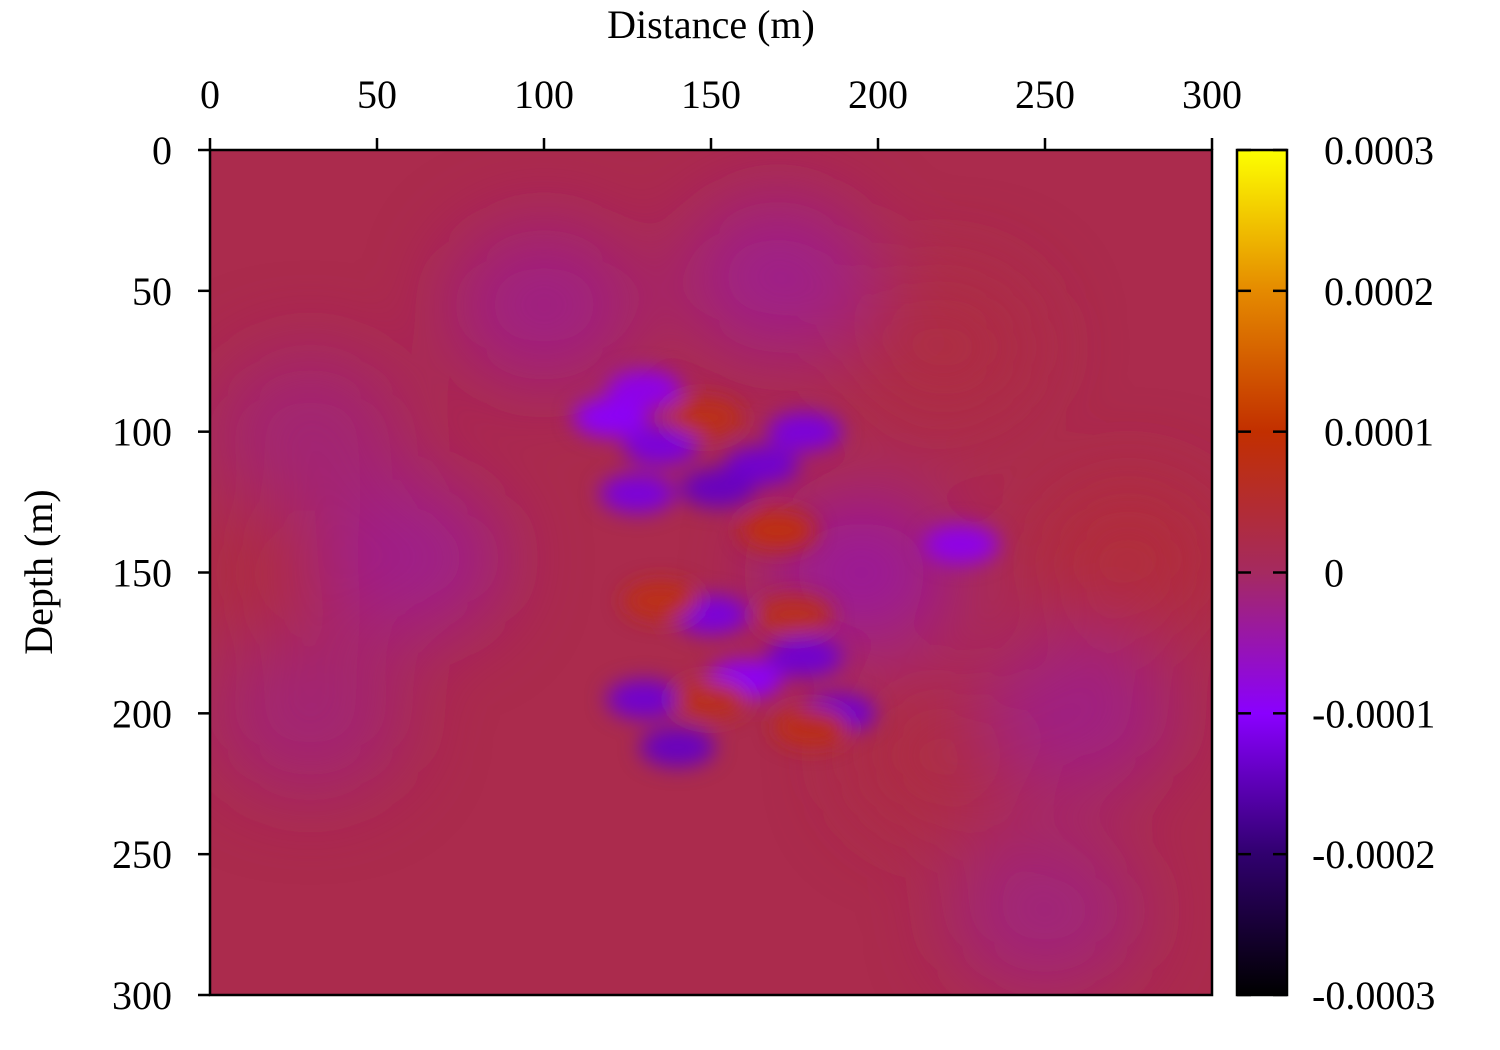  I want to click on colorbar-tick-label: 0, so click(1334, 573).